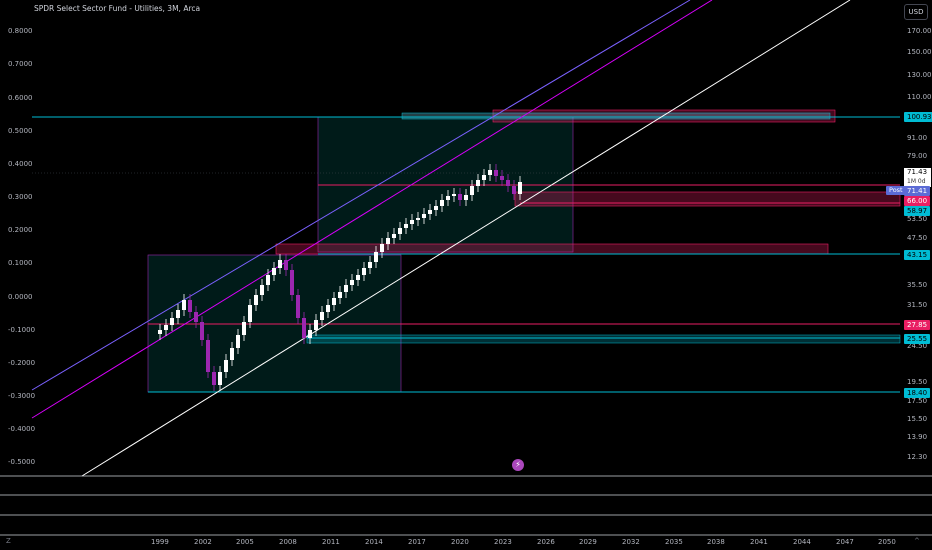 This screenshot has height=550, width=932. What do you see at coordinates (917, 393) in the screenshot?
I see `level-badge: 18.40` at bounding box center [917, 393].